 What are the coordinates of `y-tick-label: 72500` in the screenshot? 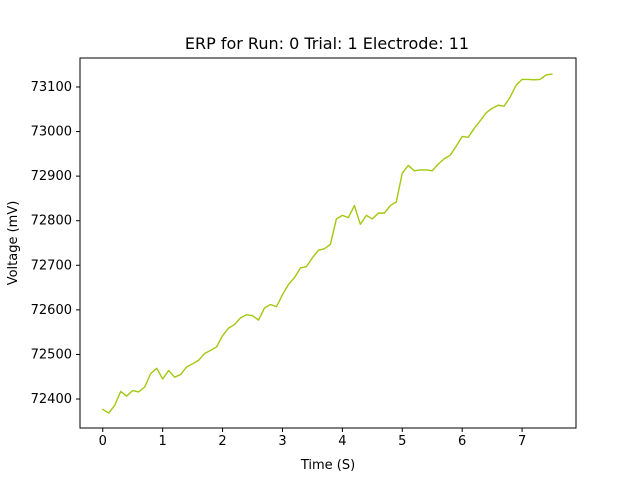 It's located at (51, 354).